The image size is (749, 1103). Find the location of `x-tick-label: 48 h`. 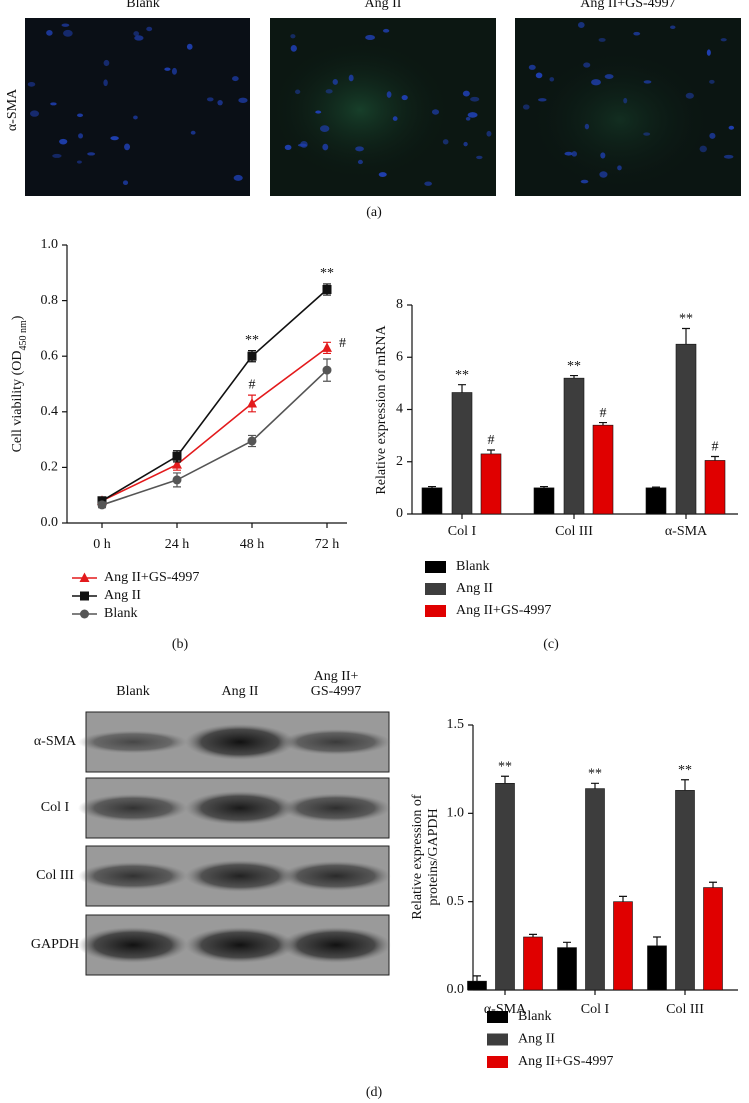

x-tick-label: 48 h is located at coordinates (252, 544).